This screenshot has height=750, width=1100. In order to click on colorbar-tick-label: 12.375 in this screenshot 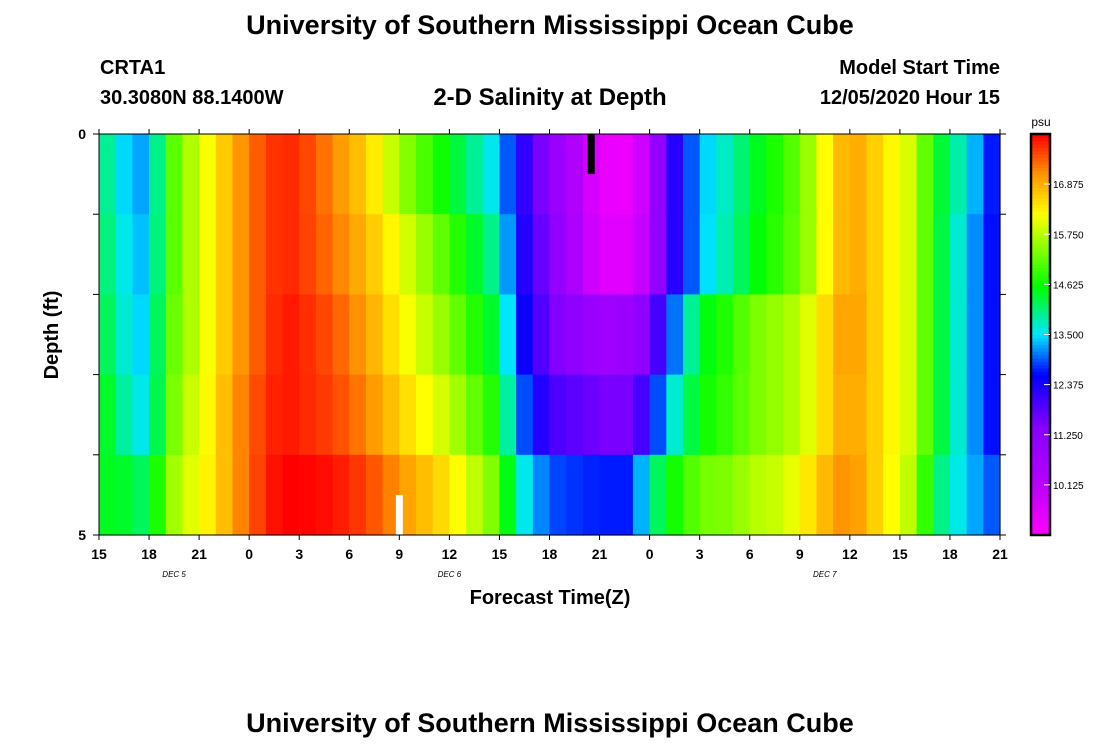, I will do `click(1068, 386)`.